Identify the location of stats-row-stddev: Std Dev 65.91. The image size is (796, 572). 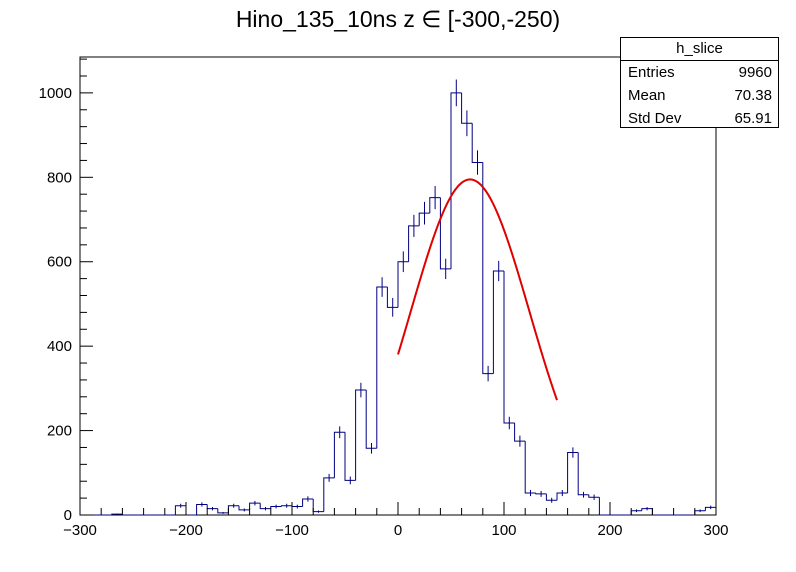
(699, 118).